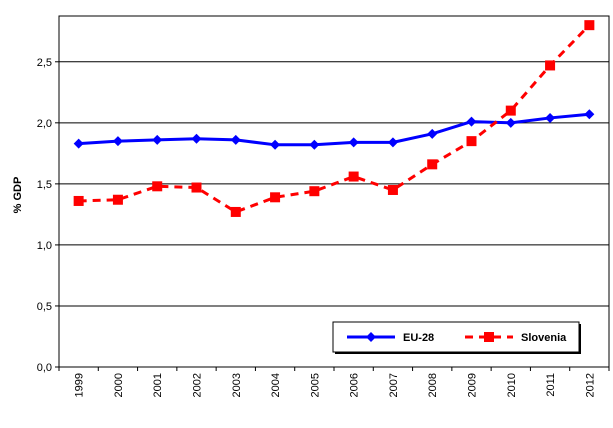 The image size is (613, 428). I want to click on legend-label: EU-28, so click(418, 338).